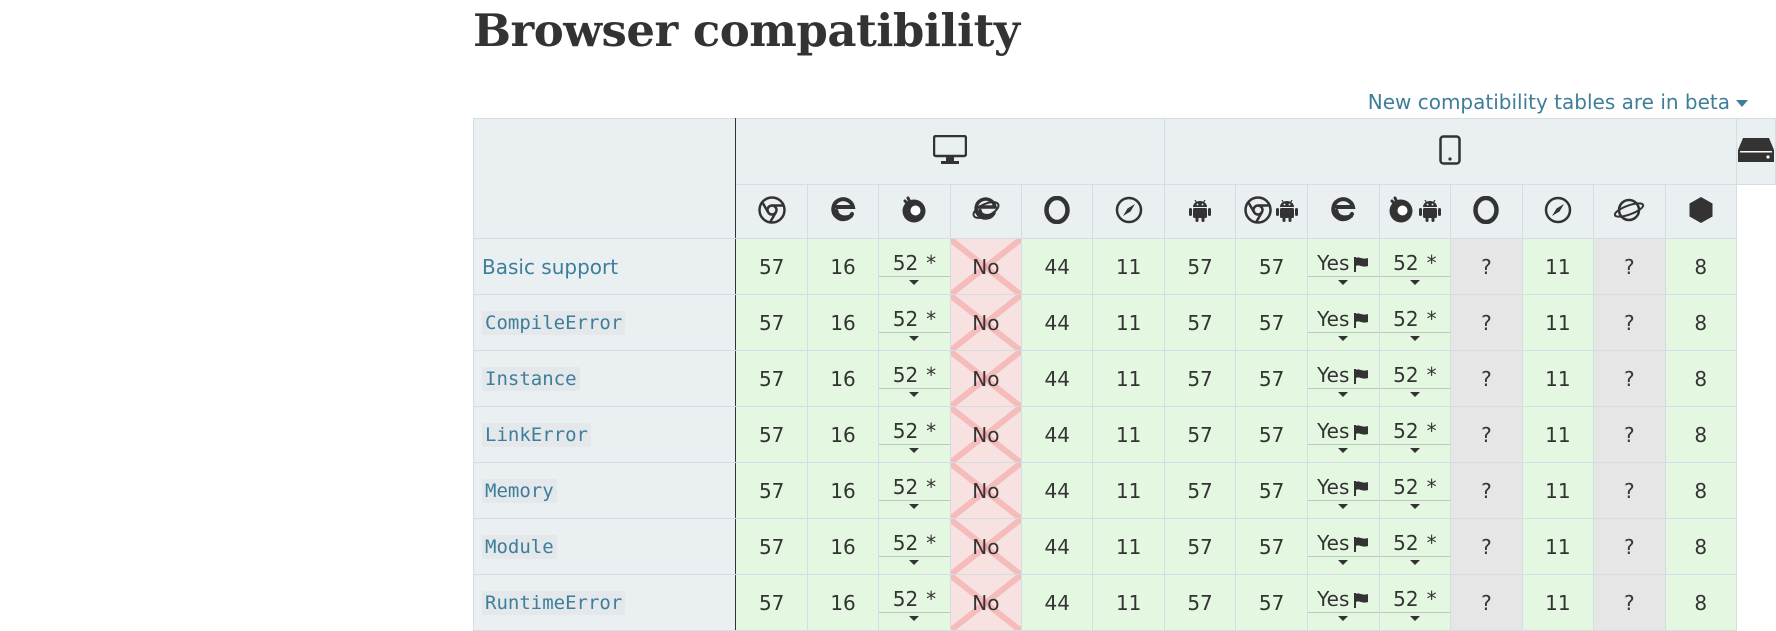  I want to click on feature-link: RuntimeError, so click(554, 602).